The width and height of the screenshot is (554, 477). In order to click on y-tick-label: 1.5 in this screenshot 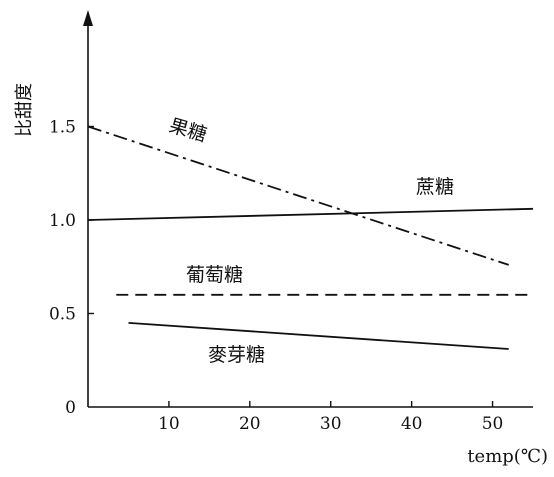, I will do `click(62, 128)`.